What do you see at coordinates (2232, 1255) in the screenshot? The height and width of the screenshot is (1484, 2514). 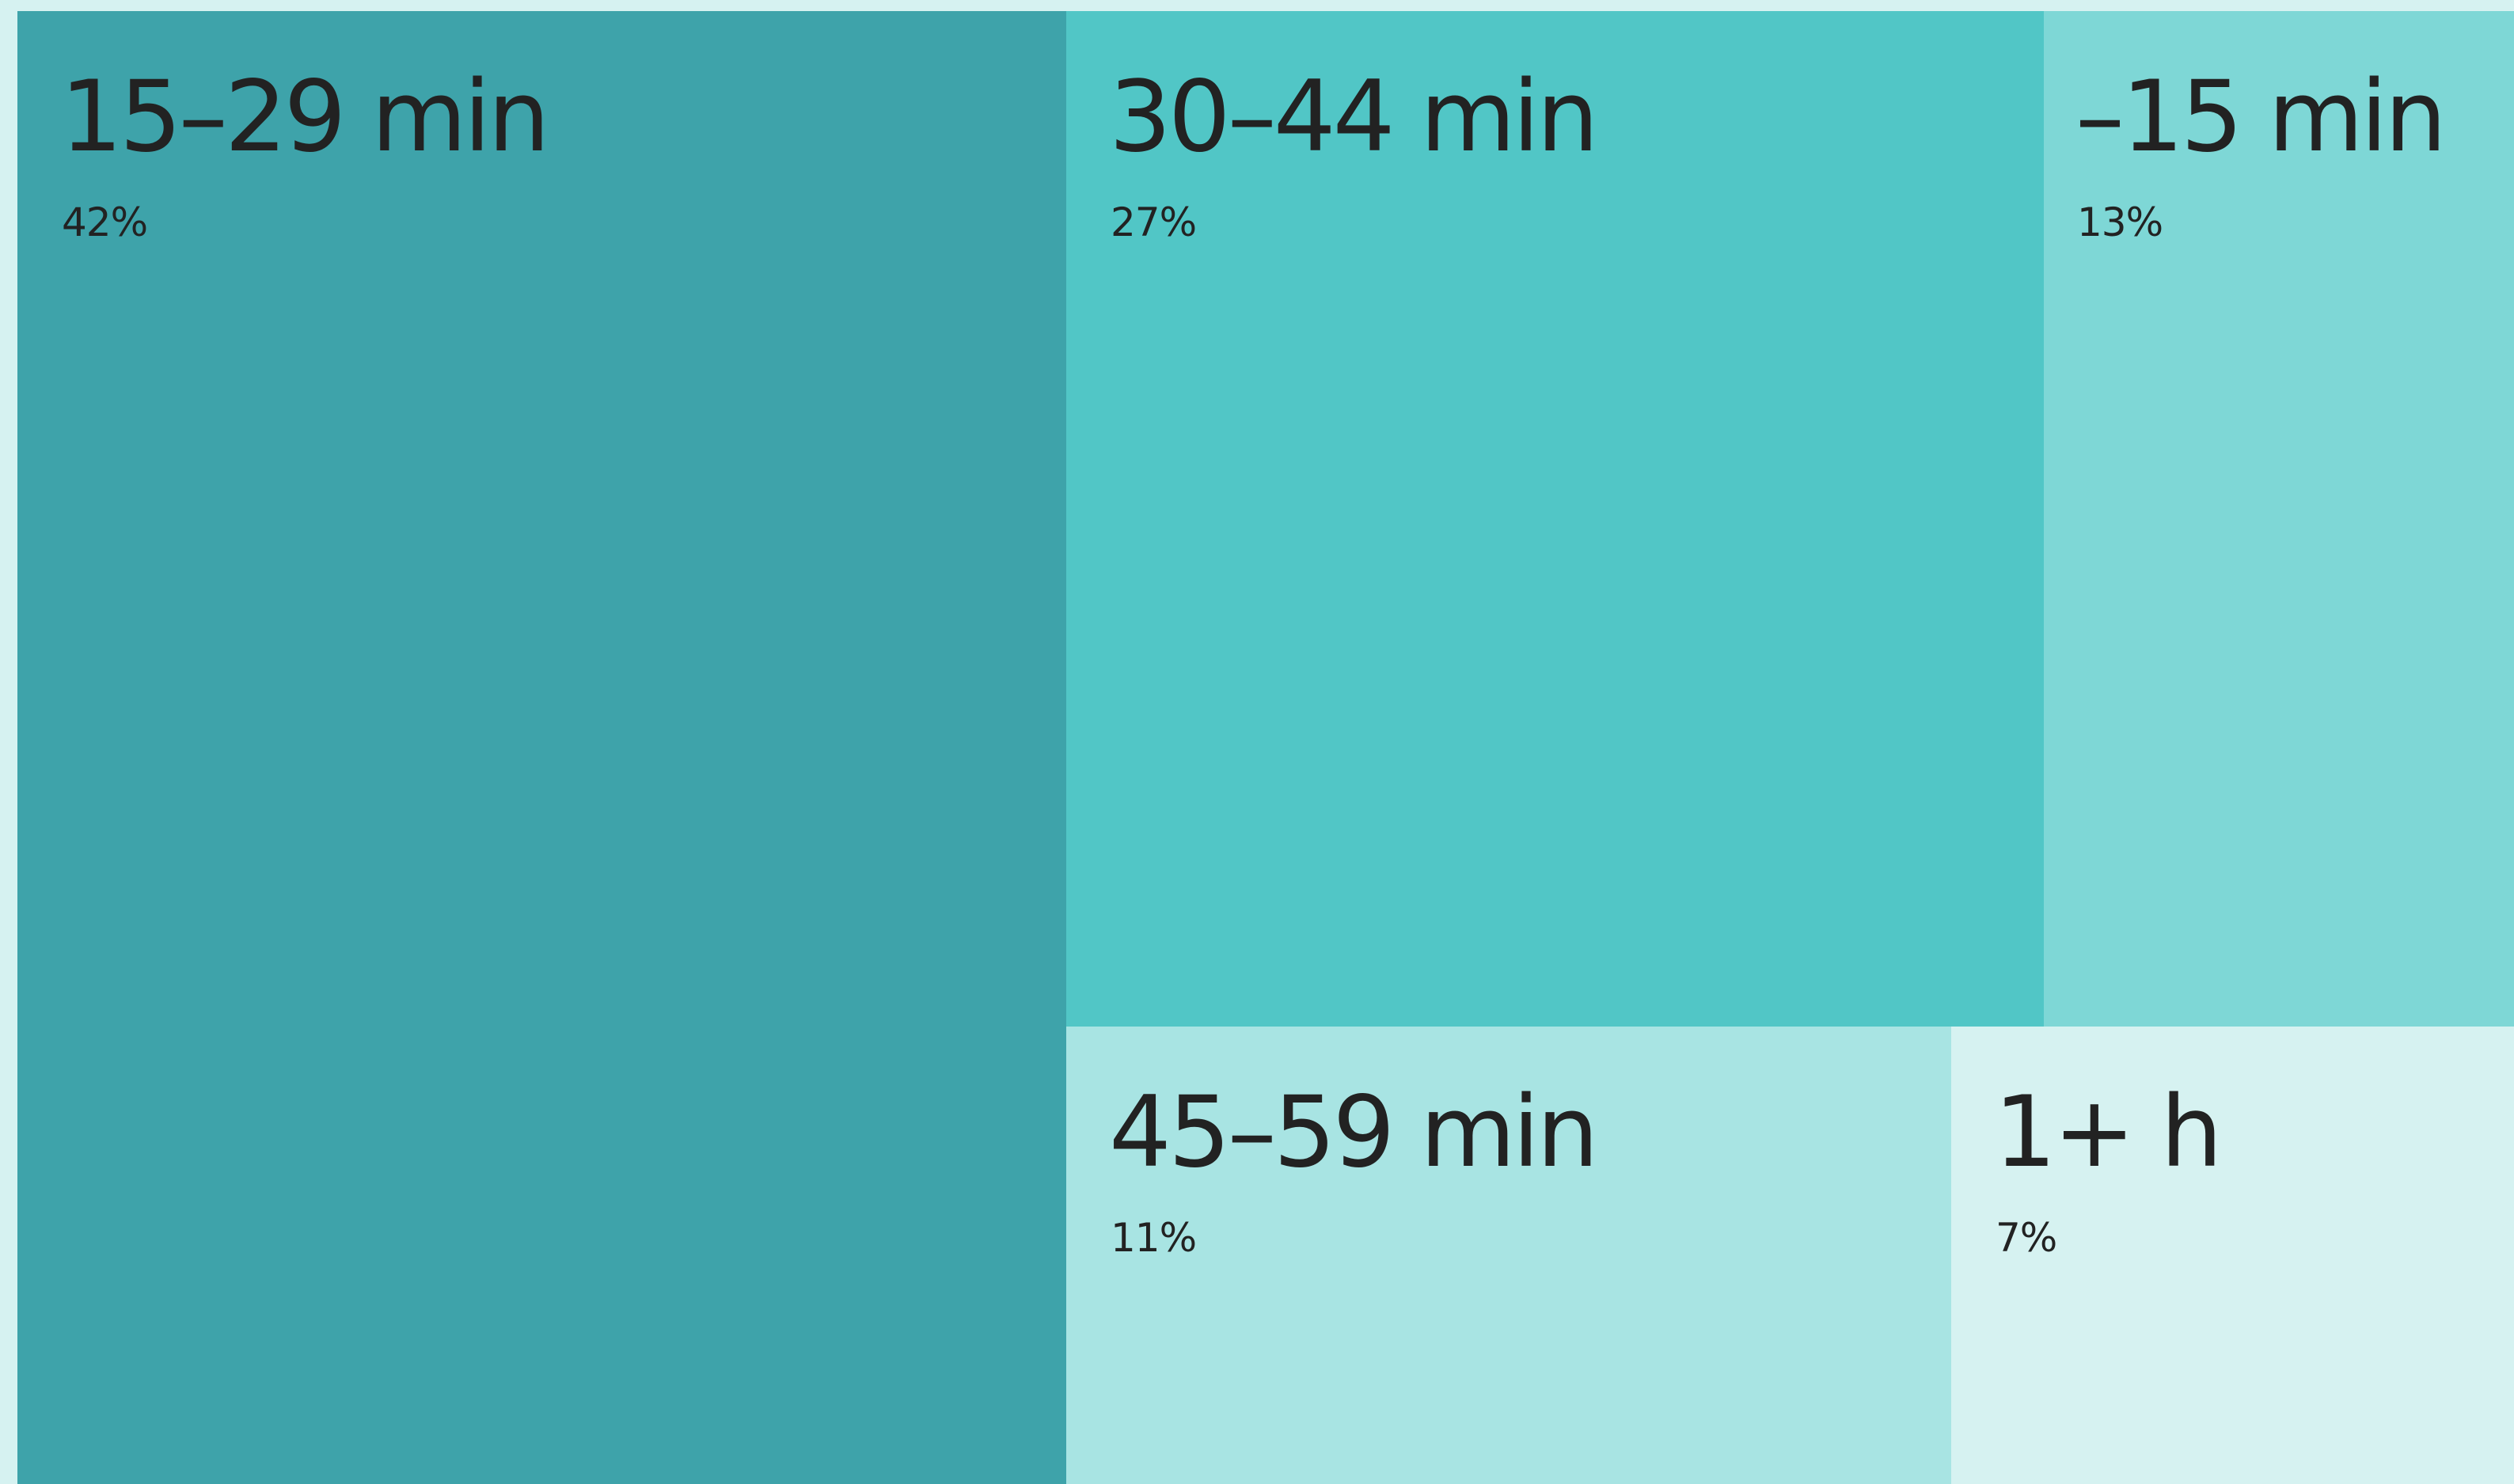 I see `tile-1-plus-h: 1+ h 7%` at bounding box center [2232, 1255].